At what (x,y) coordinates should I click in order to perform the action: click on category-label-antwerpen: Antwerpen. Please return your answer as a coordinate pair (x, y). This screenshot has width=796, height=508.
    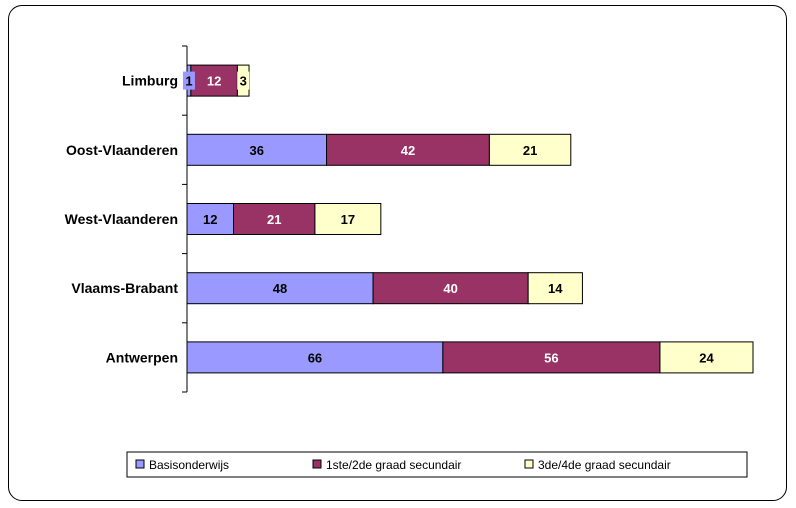
    Looking at the image, I should click on (142, 357).